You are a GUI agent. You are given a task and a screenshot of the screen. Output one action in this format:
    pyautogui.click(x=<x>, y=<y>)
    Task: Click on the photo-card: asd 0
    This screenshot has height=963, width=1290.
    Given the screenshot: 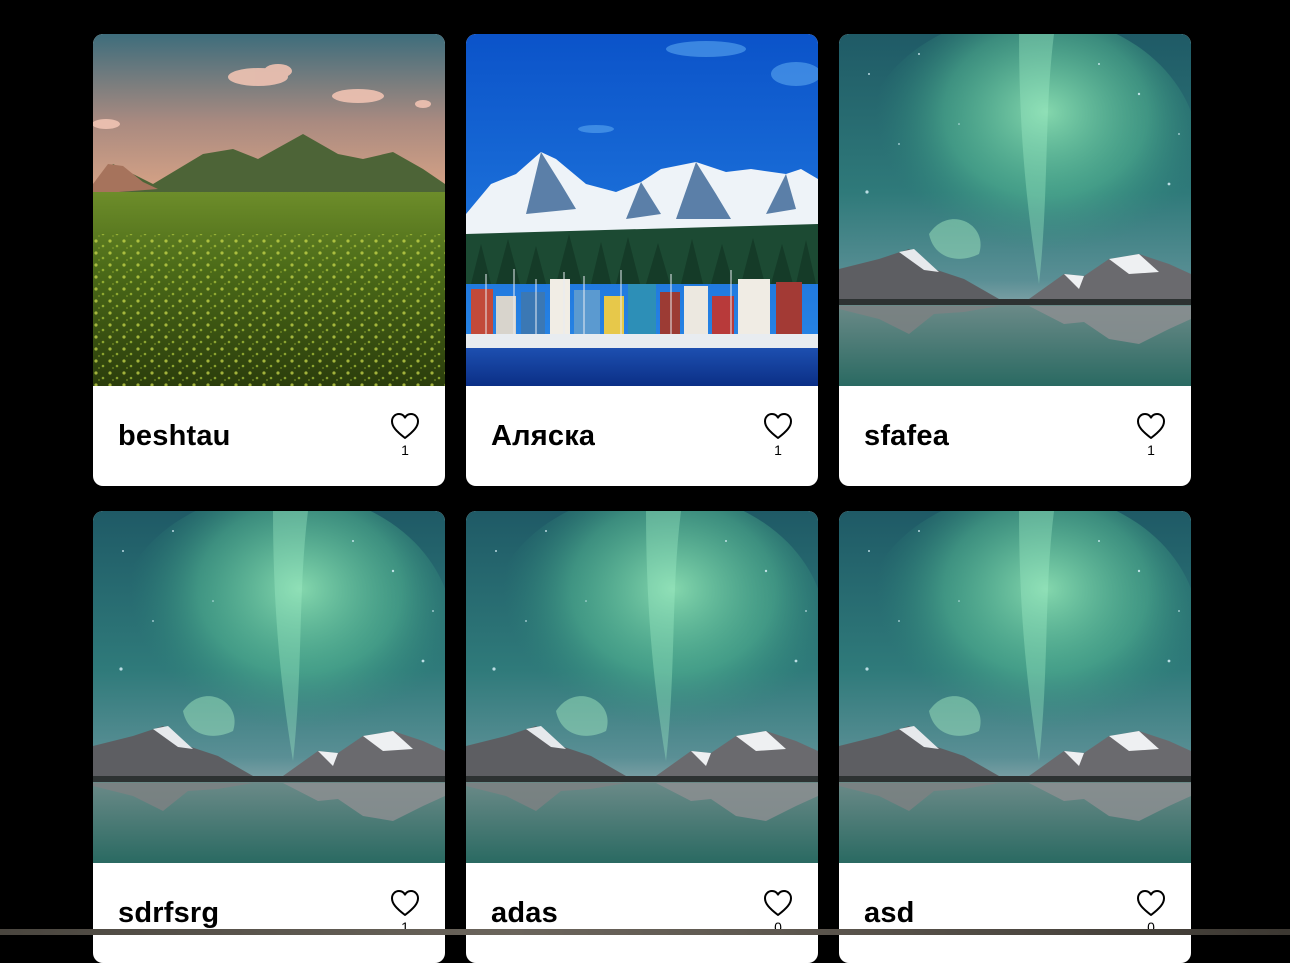 What is the action you would take?
    pyautogui.click(x=1015, y=737)
    